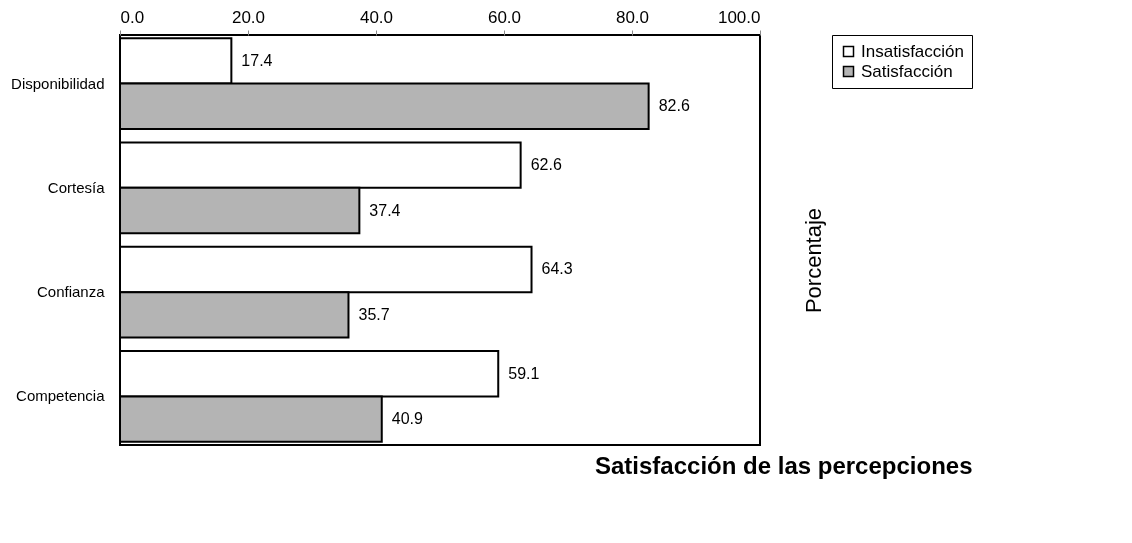 The image size is (1132, 543). What do you see at coordinates (257, 60) in the screenshot?
I see `data-label: 17.4` at bounding box center [257, 60].